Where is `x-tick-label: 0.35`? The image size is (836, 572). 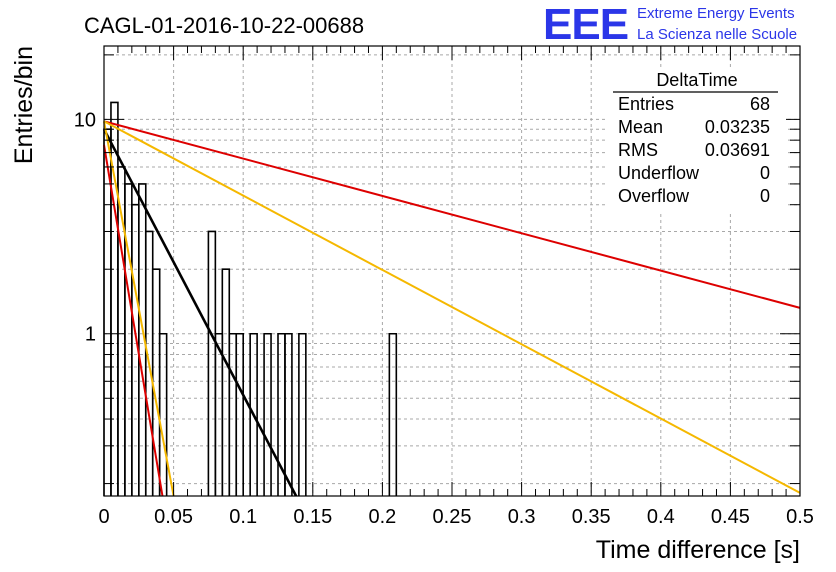 x-tick-label: 0.35 is located at coordinates (591, 517).